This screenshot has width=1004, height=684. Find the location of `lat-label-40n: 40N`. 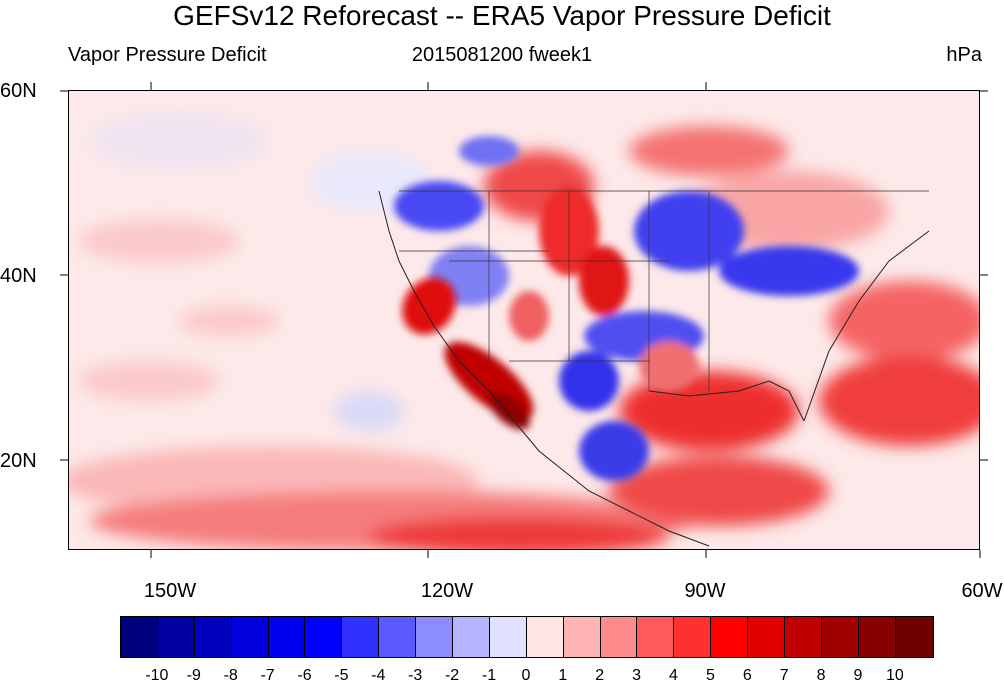

lat-label-40n: 40N is located at coordinates (18, 276).